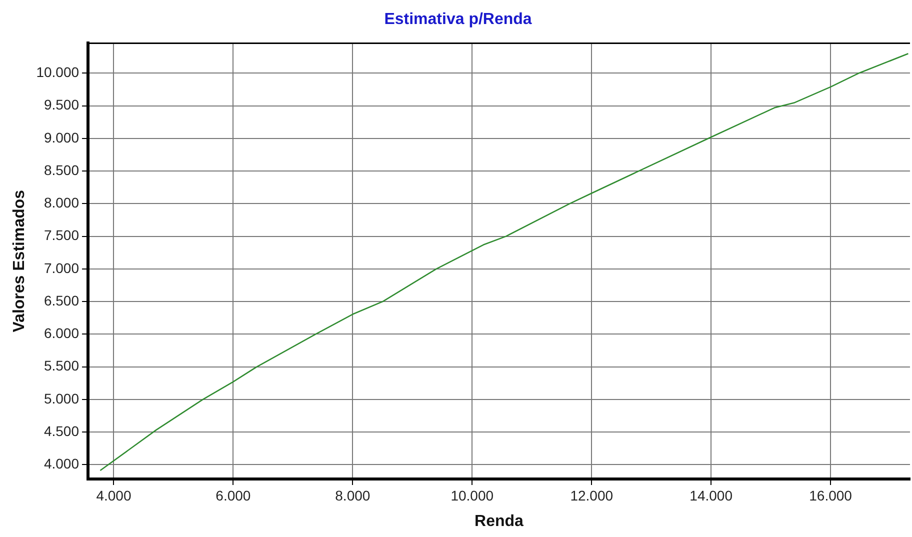 The width and height of the screenshot is (912, 537). Describe the element at coordinates (58, 72) in the screenshot. I see `y-tick-label: 10.000` at that location.